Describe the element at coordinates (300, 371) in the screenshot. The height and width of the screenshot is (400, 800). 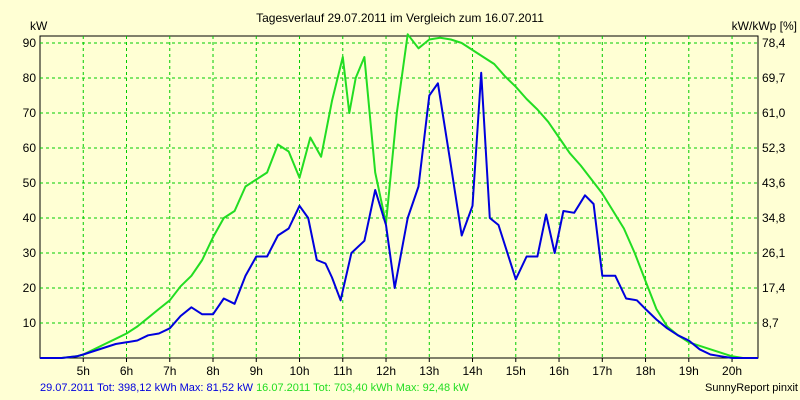
I see `x-tick-label: 10h` at that location.